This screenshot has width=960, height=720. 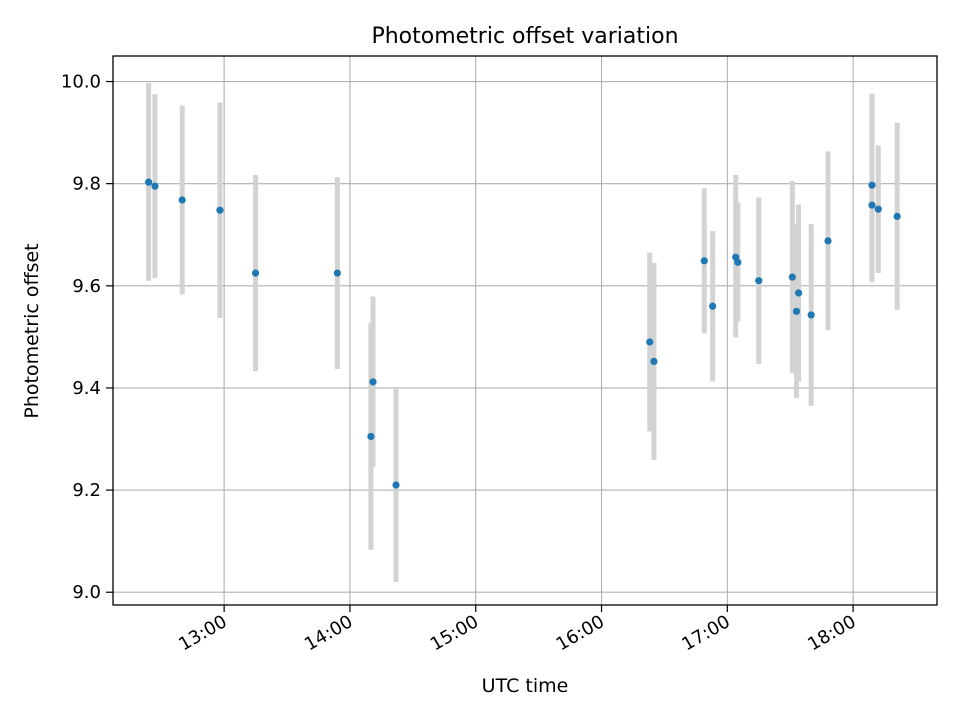 What do you see at coordinates (81, 82) in the screenshot?
I see `y-tick-label: 10.0` at bounding box center [81, 82].